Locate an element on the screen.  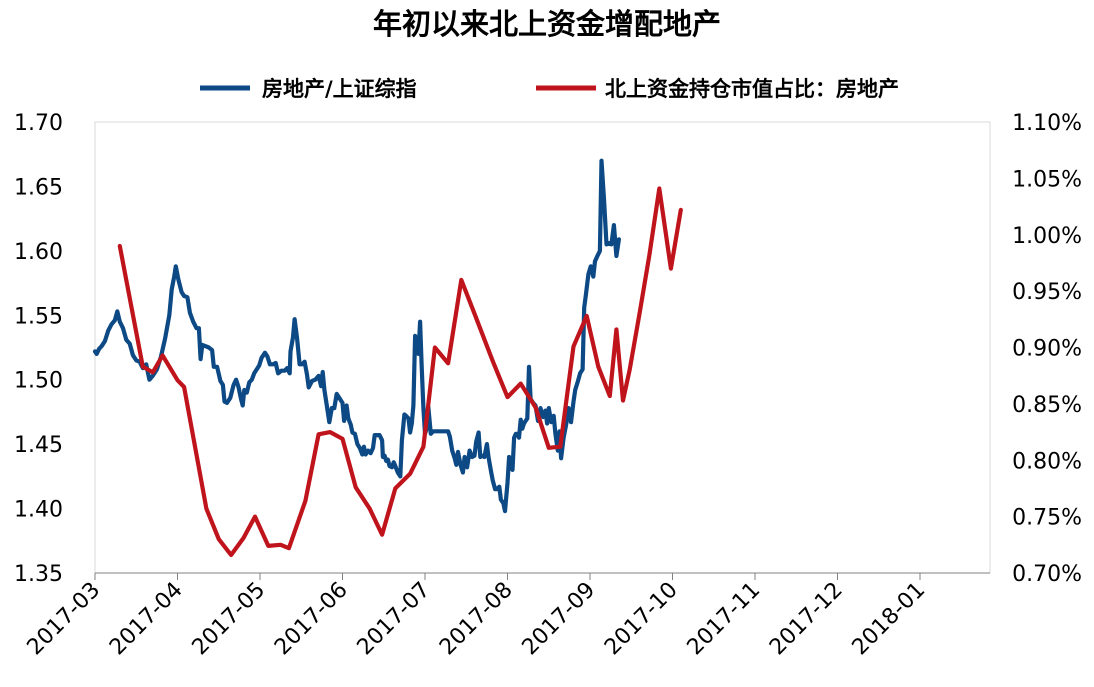
x-tick-label: 2017-12 is located at coordinates (806, 619).